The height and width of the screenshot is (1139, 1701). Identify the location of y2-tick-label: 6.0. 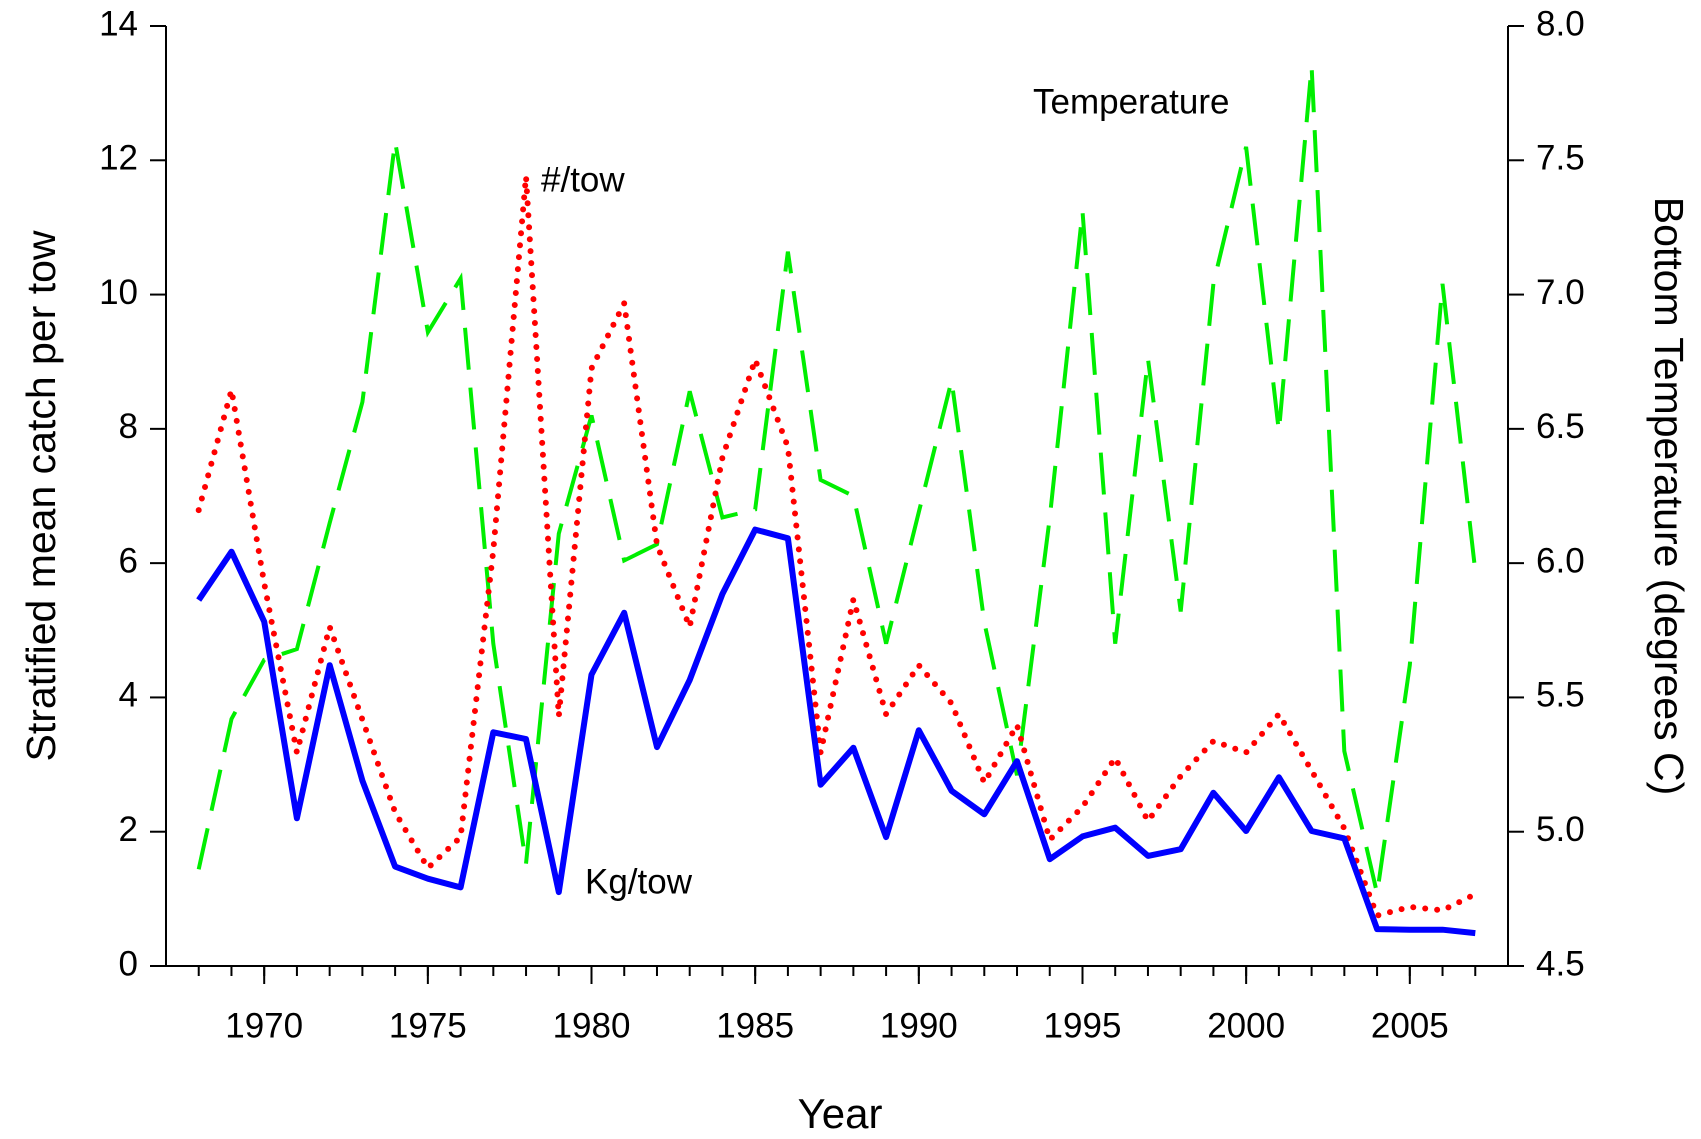
(1560, 560).